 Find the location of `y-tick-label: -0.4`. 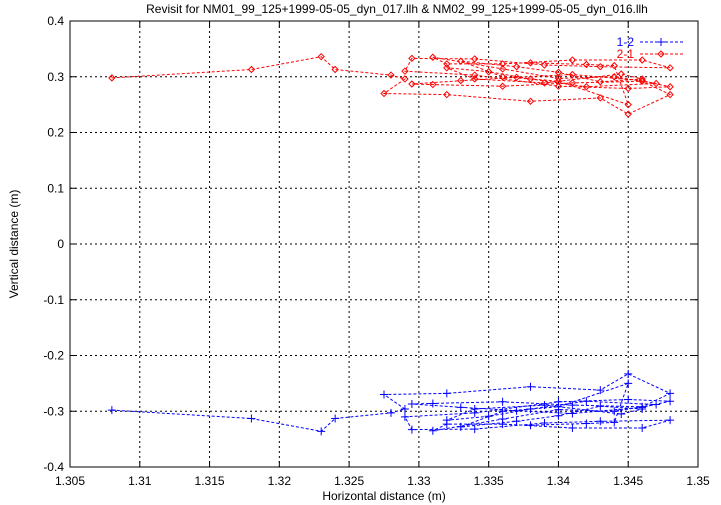

y-tick-label: -0.4 is located at coordinates (53, 467).